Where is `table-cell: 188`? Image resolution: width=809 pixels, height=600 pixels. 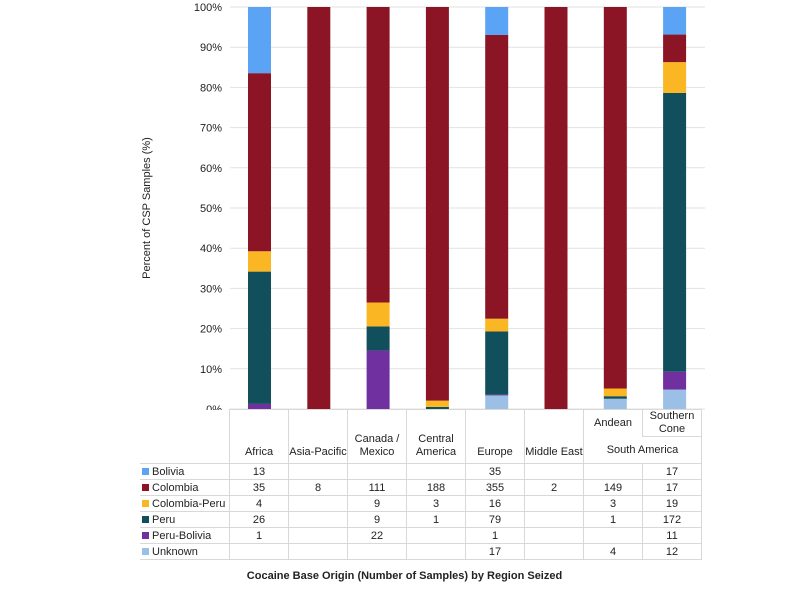
table-cell: 188 is located at coordinates (436, 487).